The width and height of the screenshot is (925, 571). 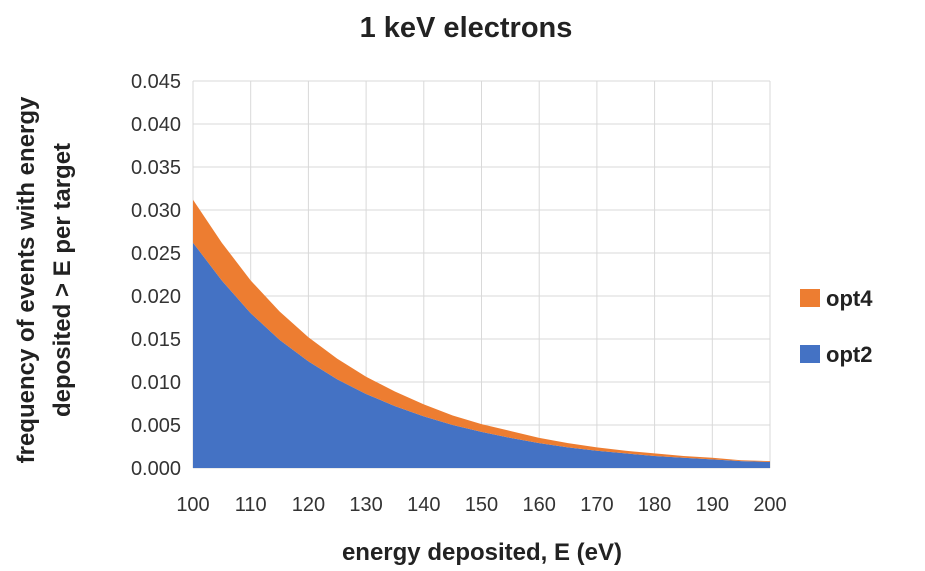 What do you see at coordinates (156, 125) in the screenshot?
I see `y-tick-label: 0.040` at bounding box center [156, 125].